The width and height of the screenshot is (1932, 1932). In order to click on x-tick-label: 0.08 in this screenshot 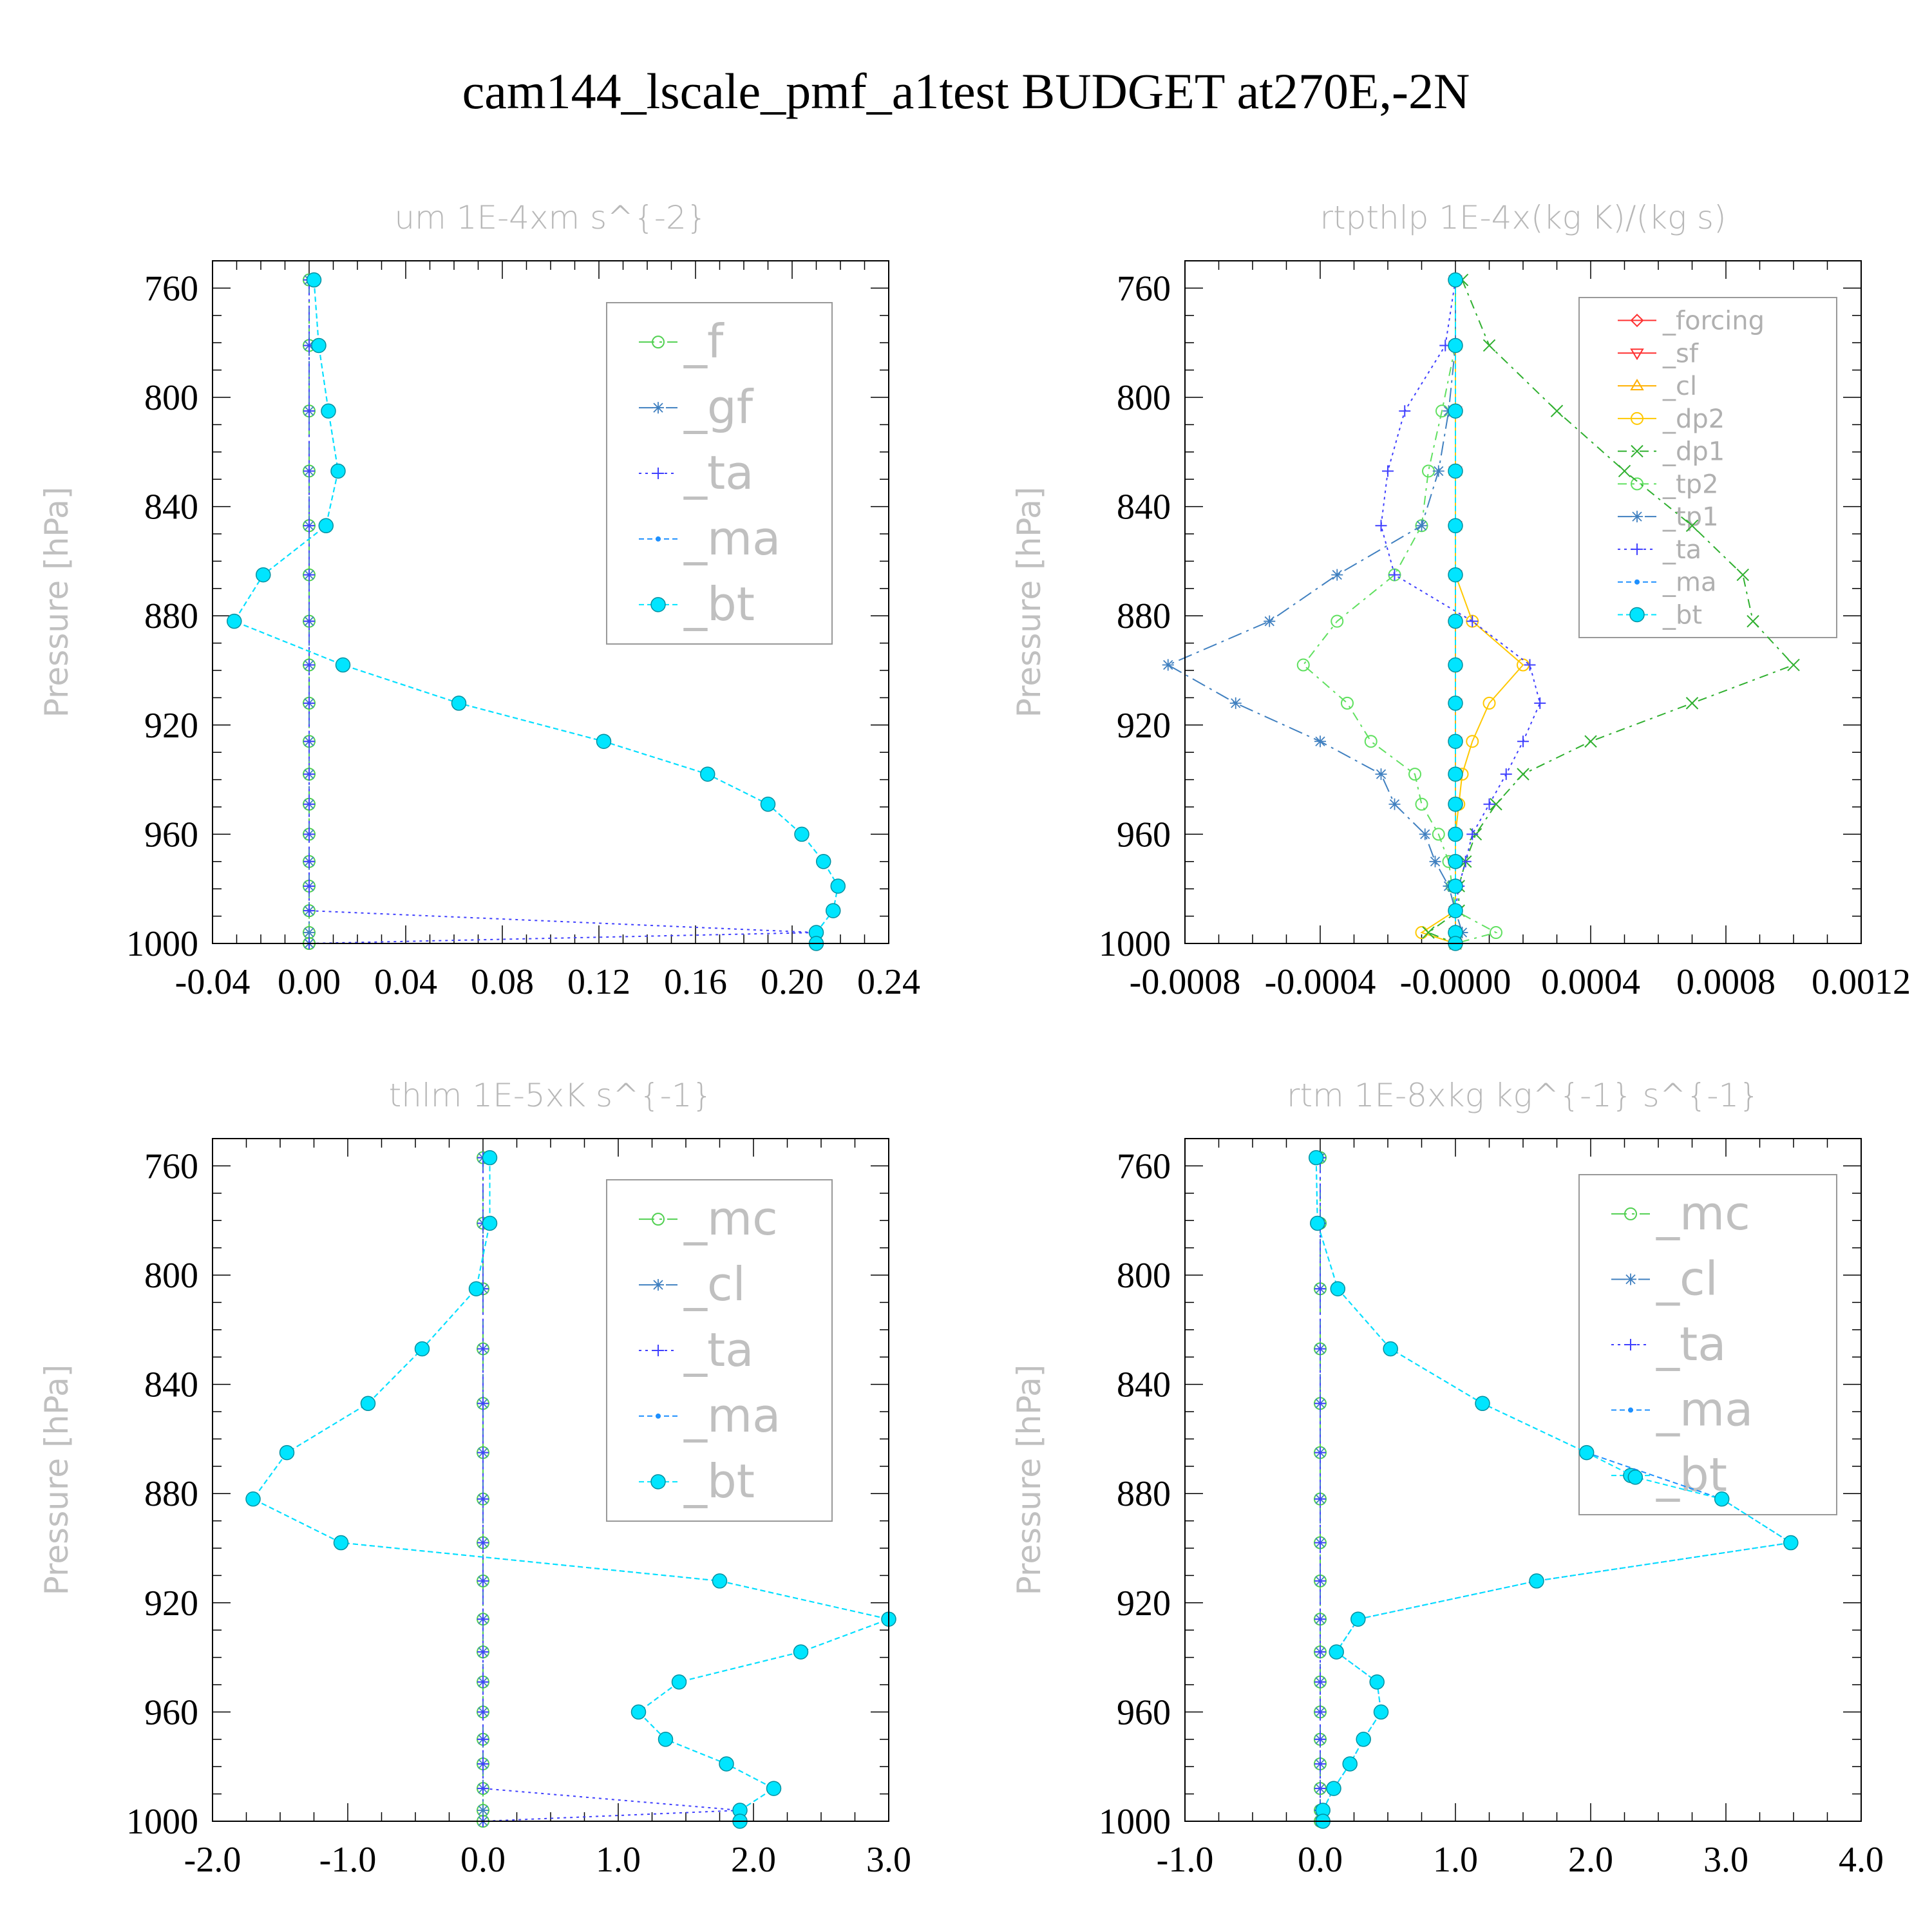, I will do `click(502, 982)`.